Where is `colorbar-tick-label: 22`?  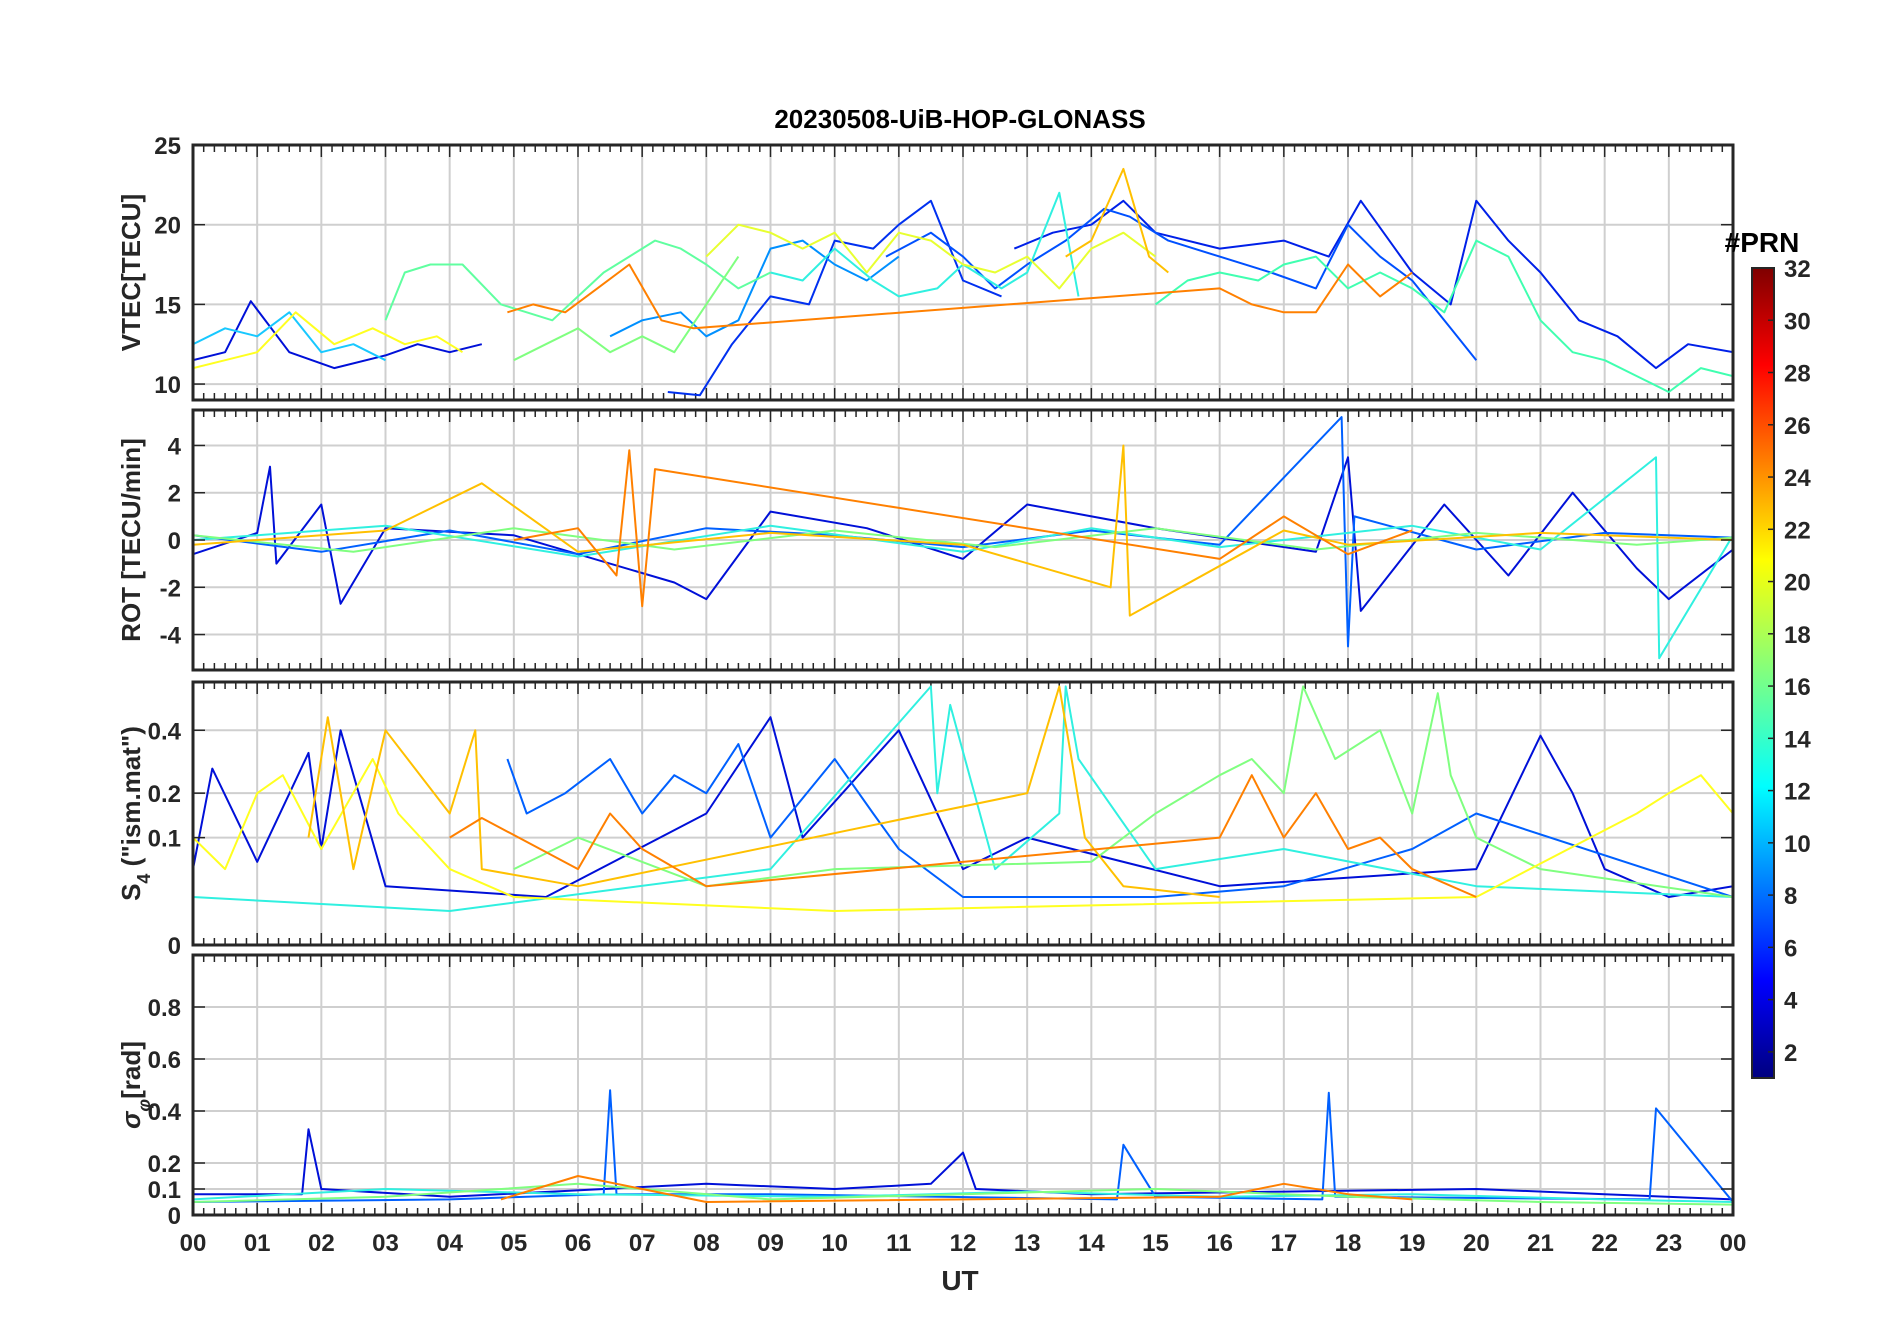 colorbar-tick-label: 22 is located at coordinates (1797, 530).